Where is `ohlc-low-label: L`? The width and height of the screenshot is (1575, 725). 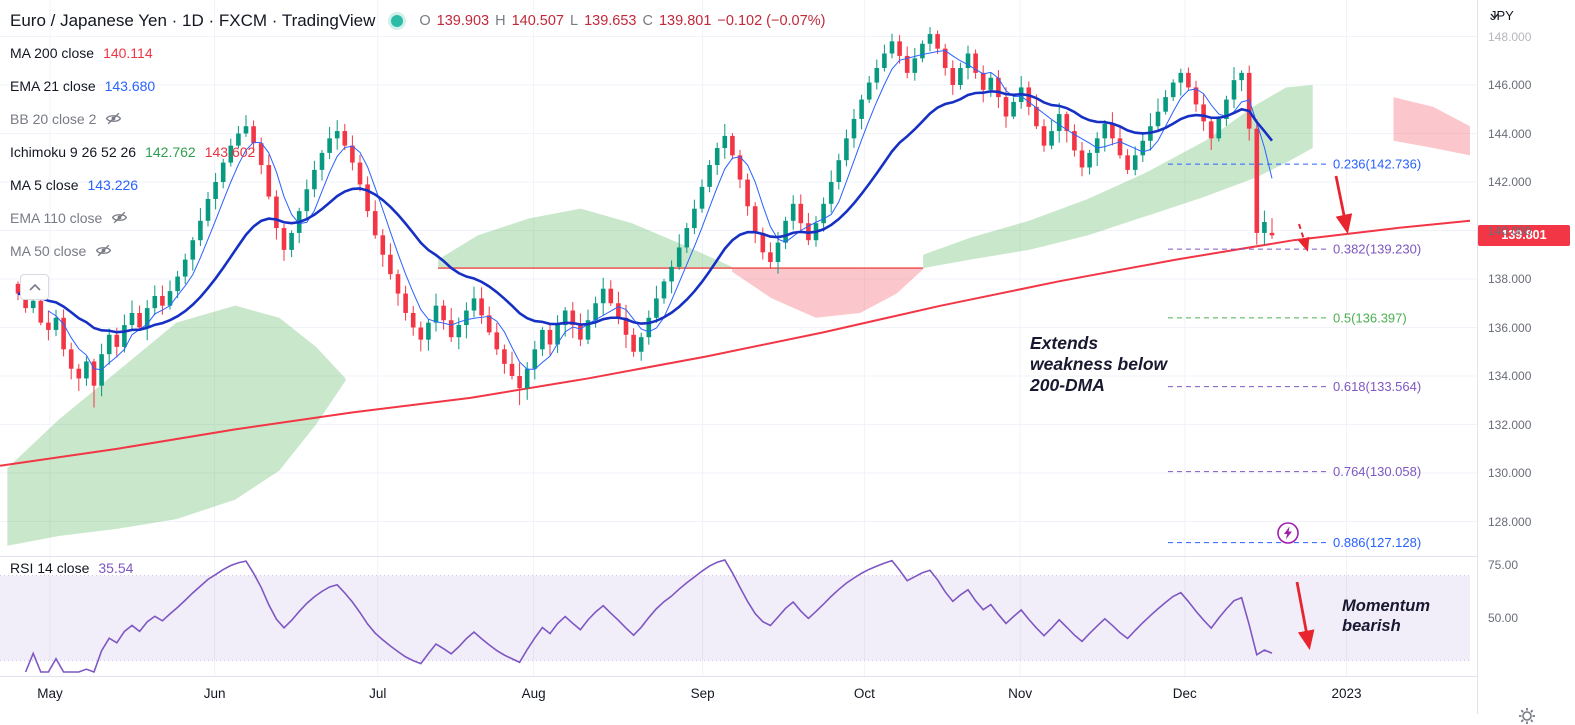 ohlc-low-label: L is located at coordinates (574, 21).